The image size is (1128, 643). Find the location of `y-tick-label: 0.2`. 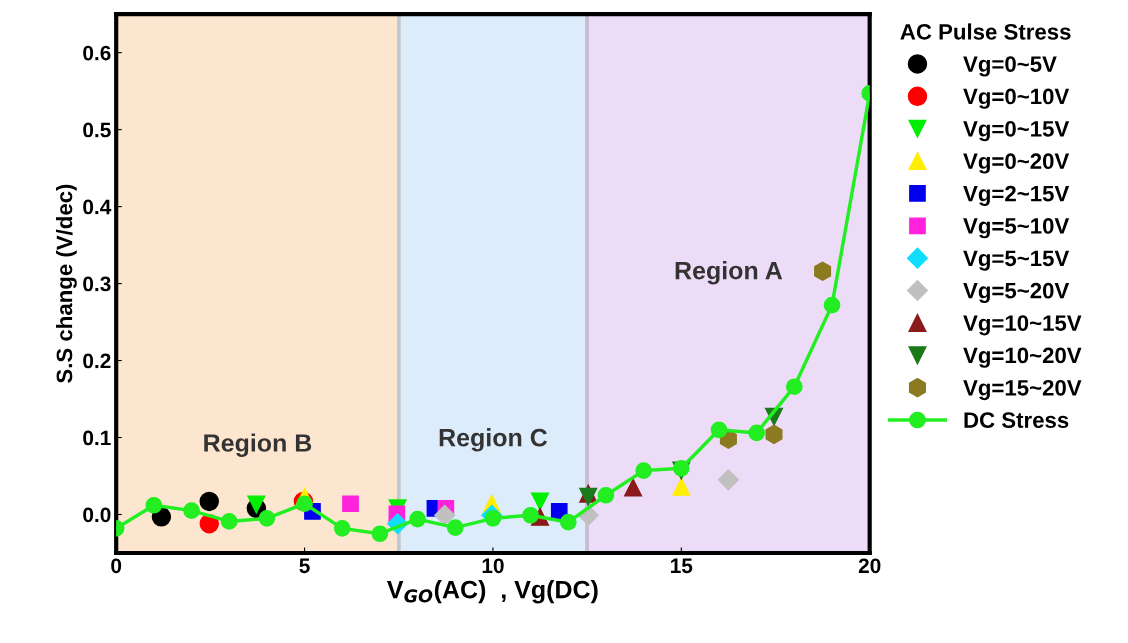

y-tick-label: 0.2 is located at coordinates (97, 361).